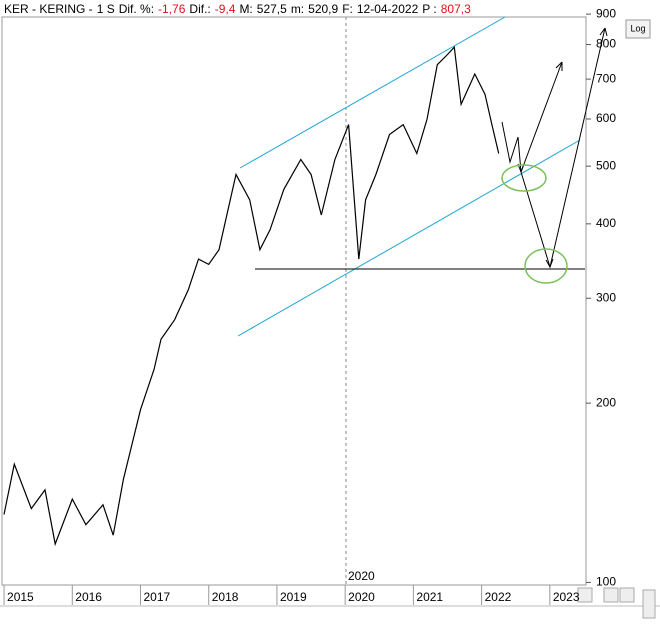  Describe the element at coordinates (606, 297) in the screenshot. I see `y-tick-label: 300` at that location.